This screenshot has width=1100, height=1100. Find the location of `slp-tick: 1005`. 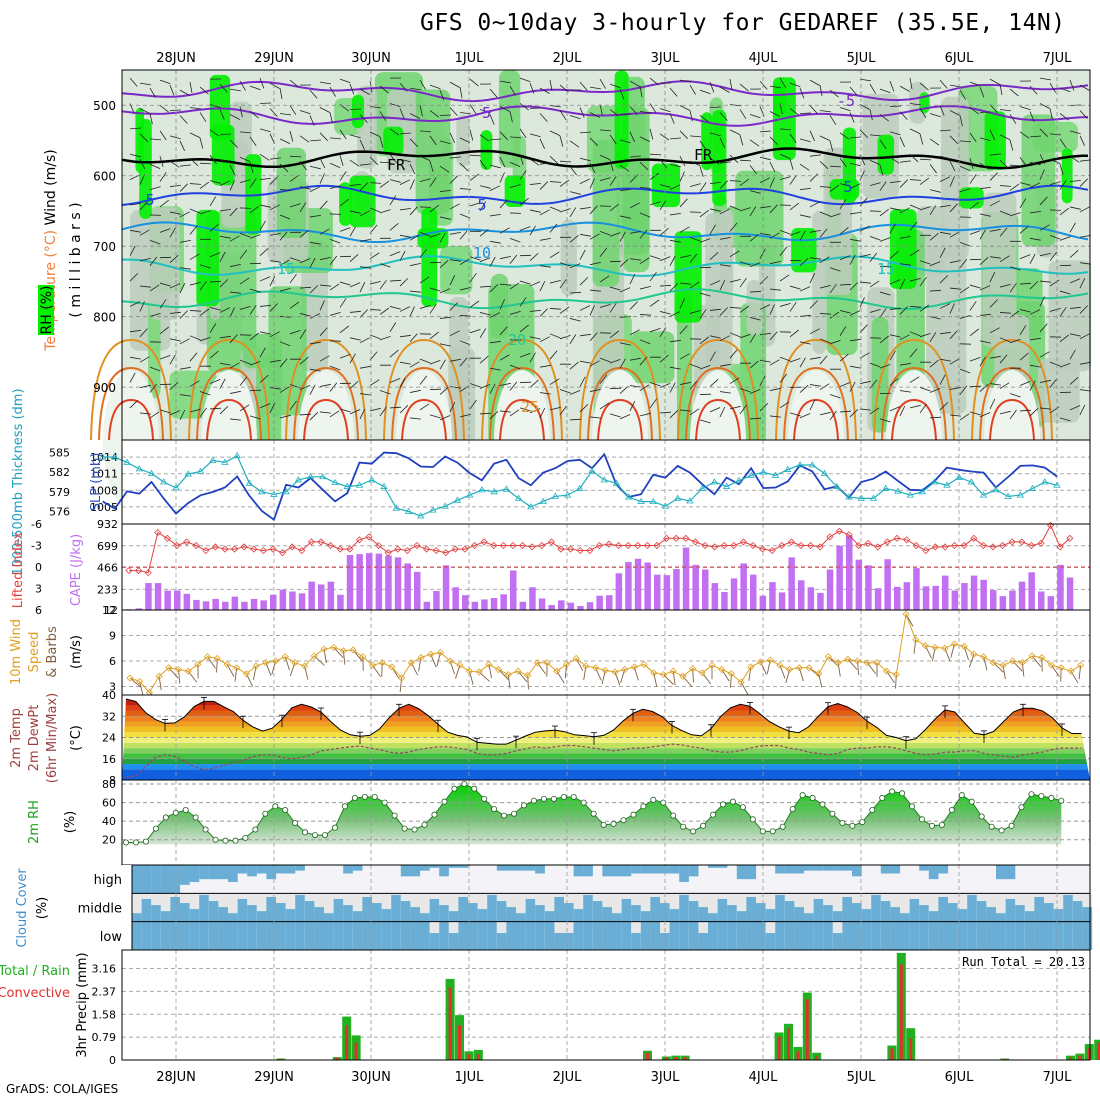

slp-tick: 1005 is located at coordinates (104, 507).